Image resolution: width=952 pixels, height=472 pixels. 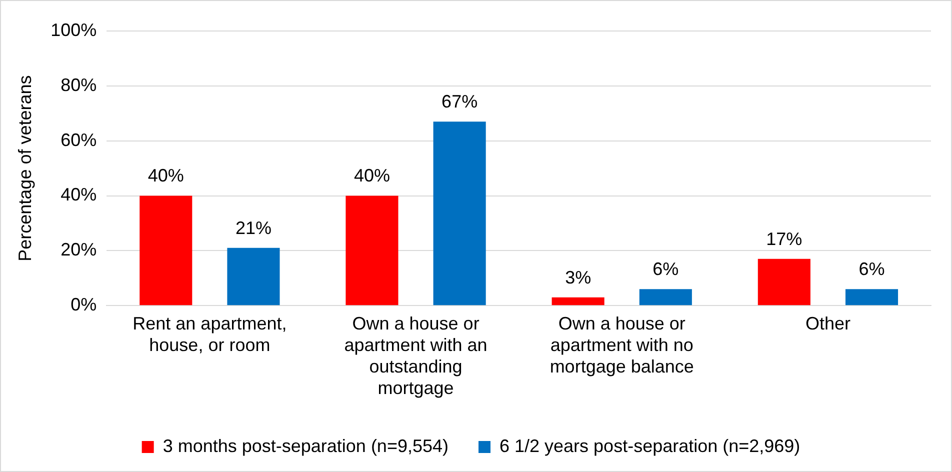 What do you see at coordinates (78, 140) in the screenshot?
I see `y-tick-label: 60%` at bounding box center [78, 140].